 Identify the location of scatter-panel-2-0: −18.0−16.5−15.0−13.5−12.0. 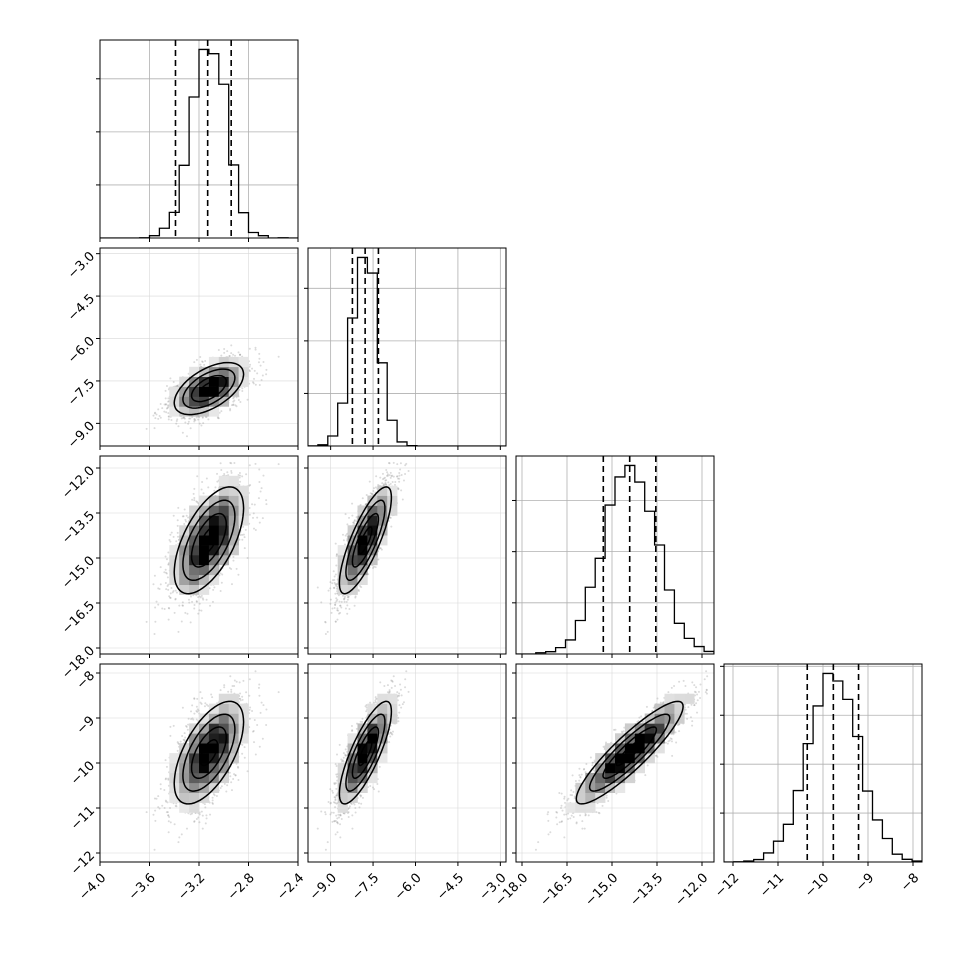
(179, 568).